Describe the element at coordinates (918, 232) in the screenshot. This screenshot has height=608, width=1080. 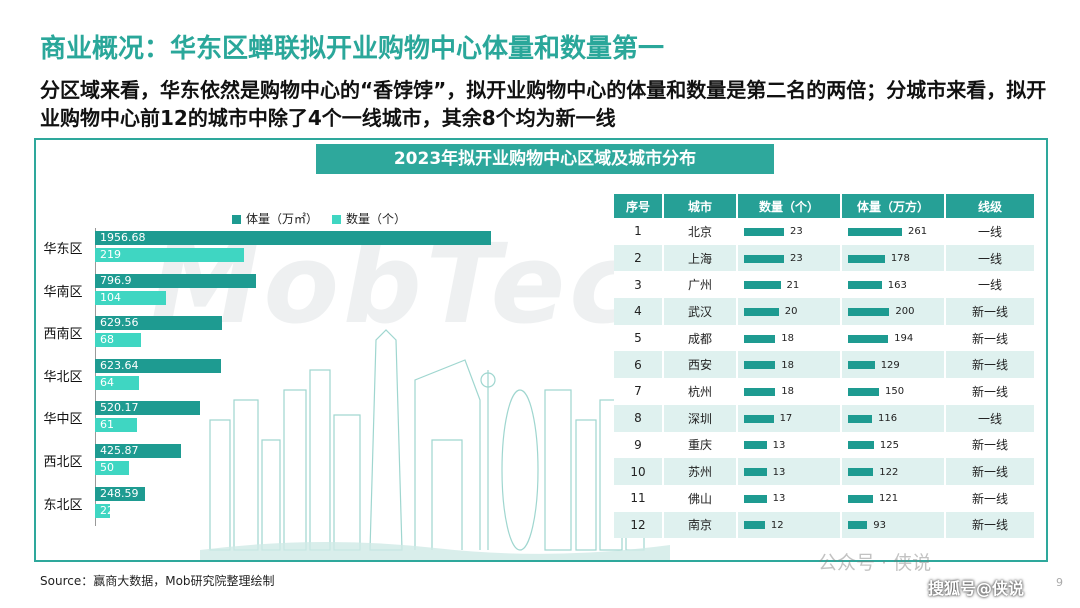
I see `volume-value: 261` at that location.